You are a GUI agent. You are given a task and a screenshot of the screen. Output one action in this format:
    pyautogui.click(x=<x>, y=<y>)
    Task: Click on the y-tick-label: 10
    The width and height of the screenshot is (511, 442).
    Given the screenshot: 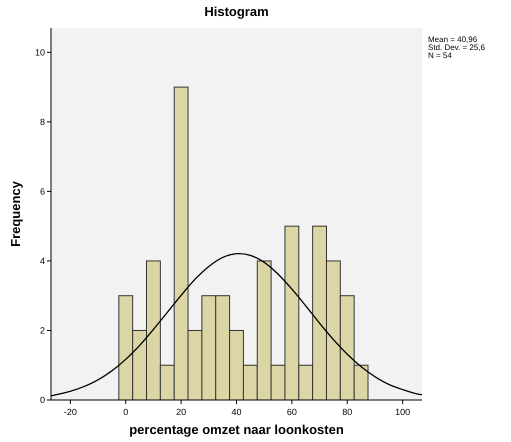 What is the action you would take?
    pyautogui.click(x=39, y=52)
    